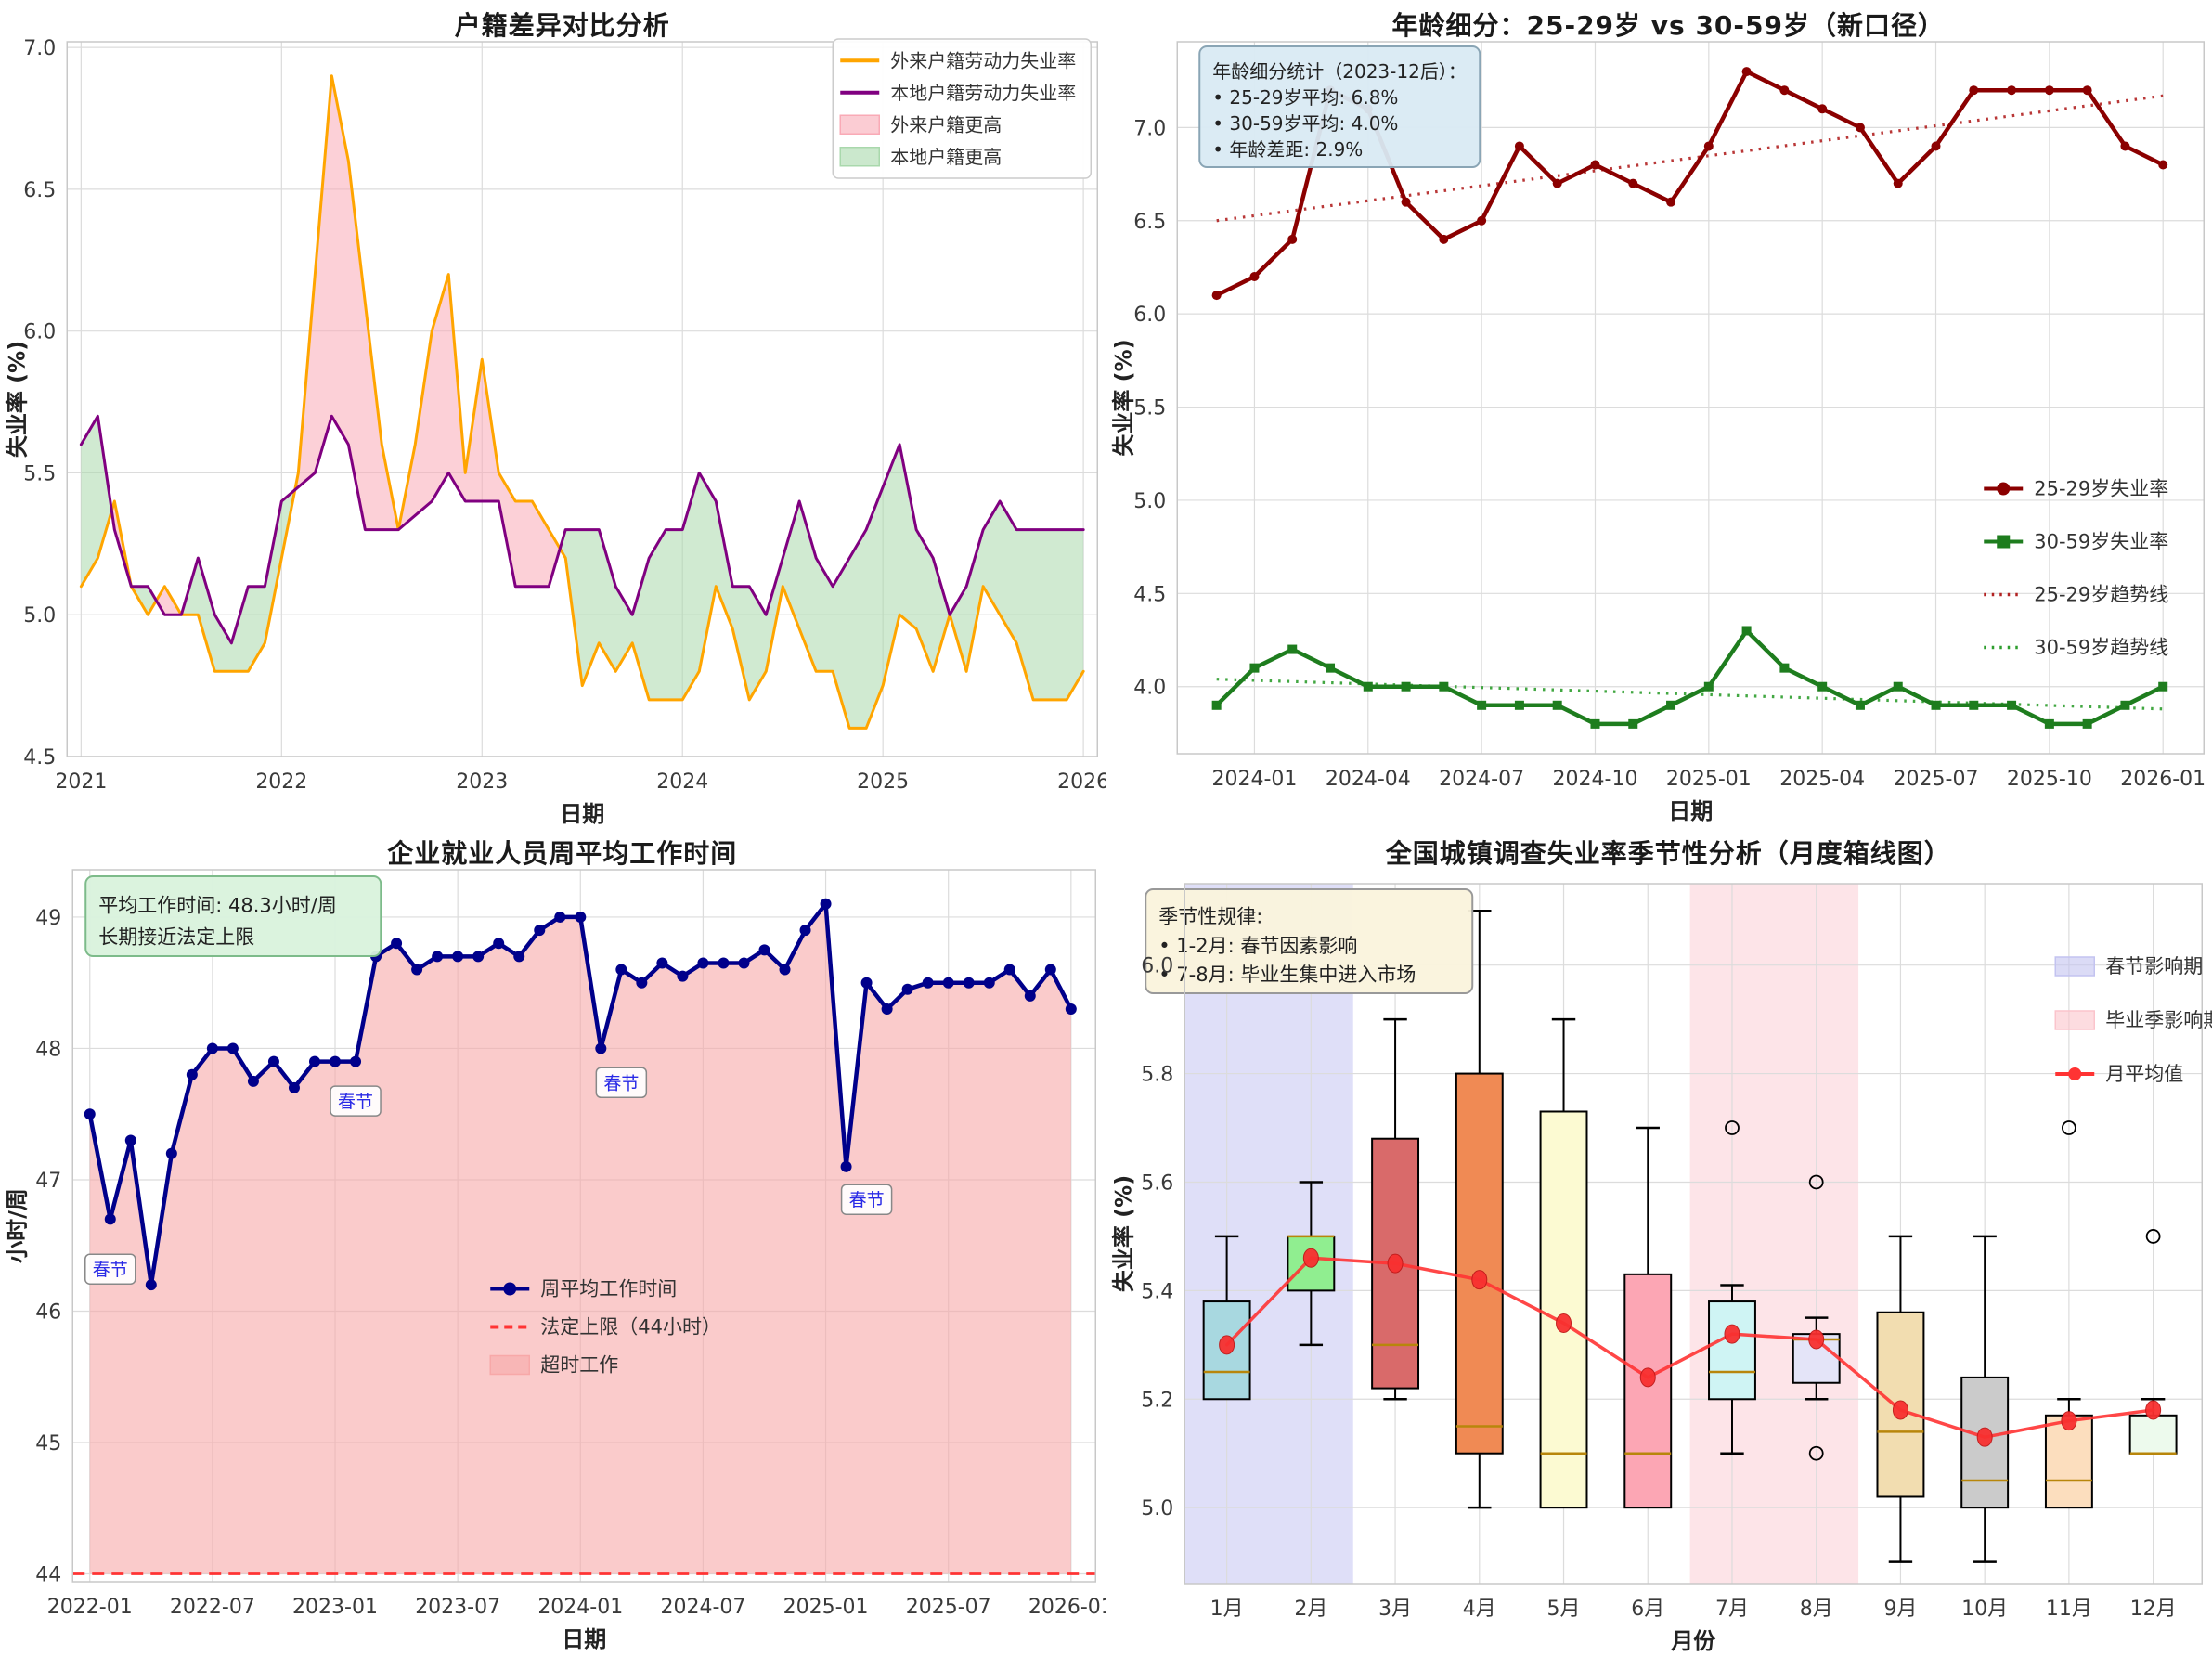  What do you see at coordinates (1668, 853) in the screenshot?
I see `chart-title-seasonal: 全国城镇调查失业率季节性分析（月度箱线图）` at bounding box center [1668, 853].